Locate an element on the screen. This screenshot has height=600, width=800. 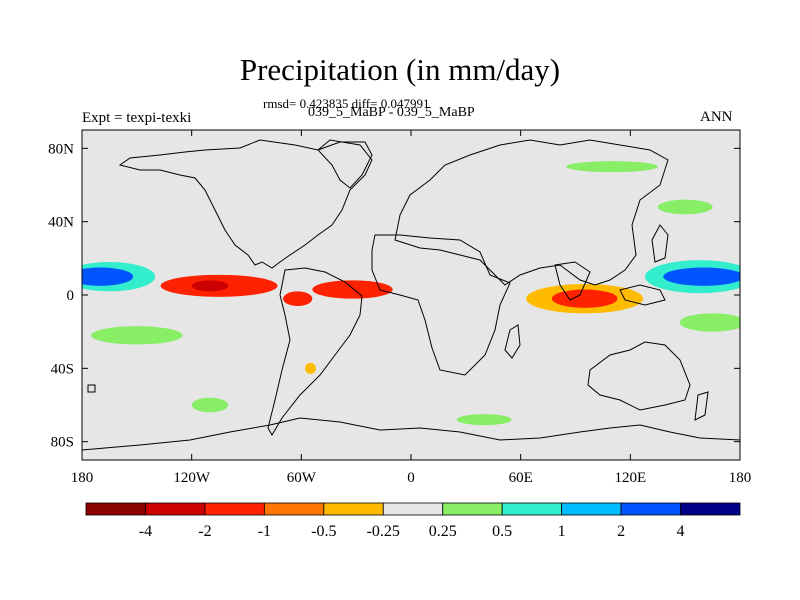
colorbar-label: 0.25 is located at coordinates (443, 531).